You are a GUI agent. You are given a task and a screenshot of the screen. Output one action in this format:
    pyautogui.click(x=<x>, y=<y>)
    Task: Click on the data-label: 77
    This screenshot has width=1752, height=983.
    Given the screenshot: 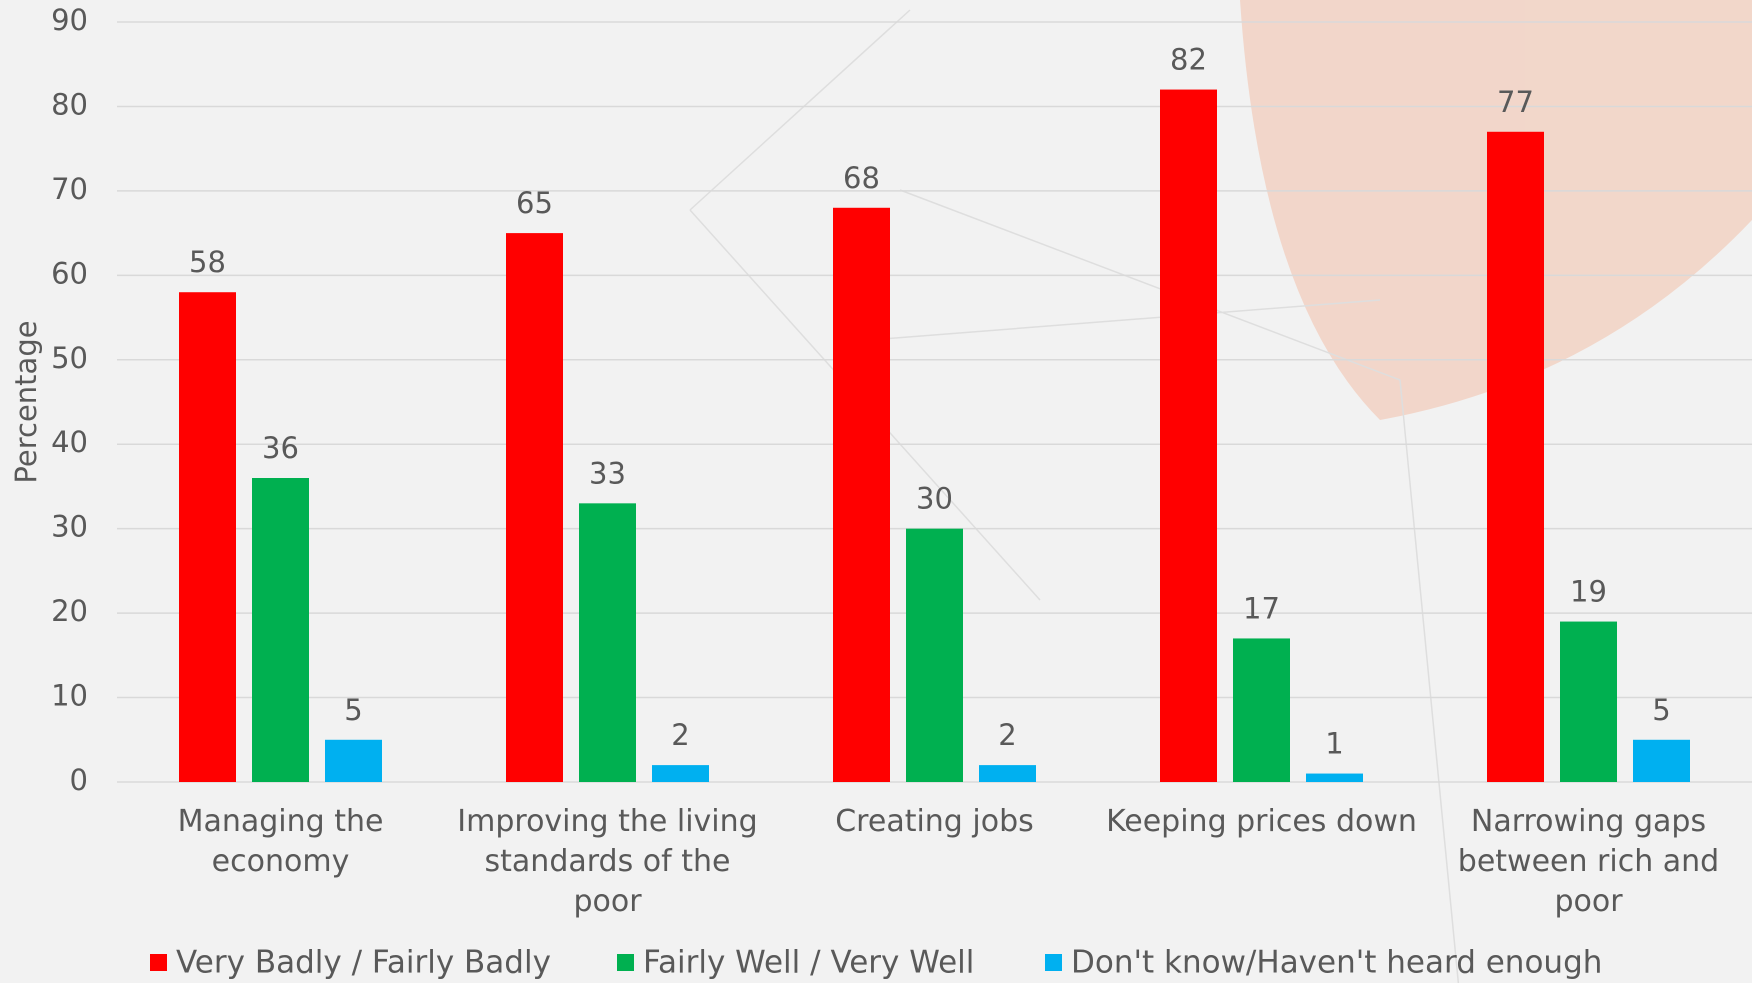 What is the action you would take?
    pyautogui.click(x=1515, y=102)
    